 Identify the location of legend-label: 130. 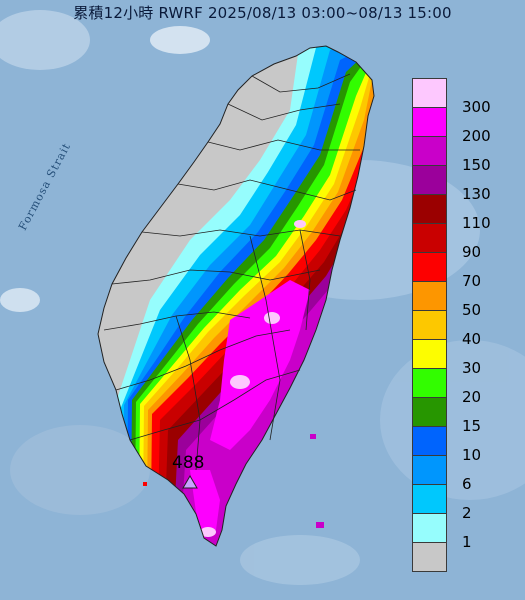
(476, 194).